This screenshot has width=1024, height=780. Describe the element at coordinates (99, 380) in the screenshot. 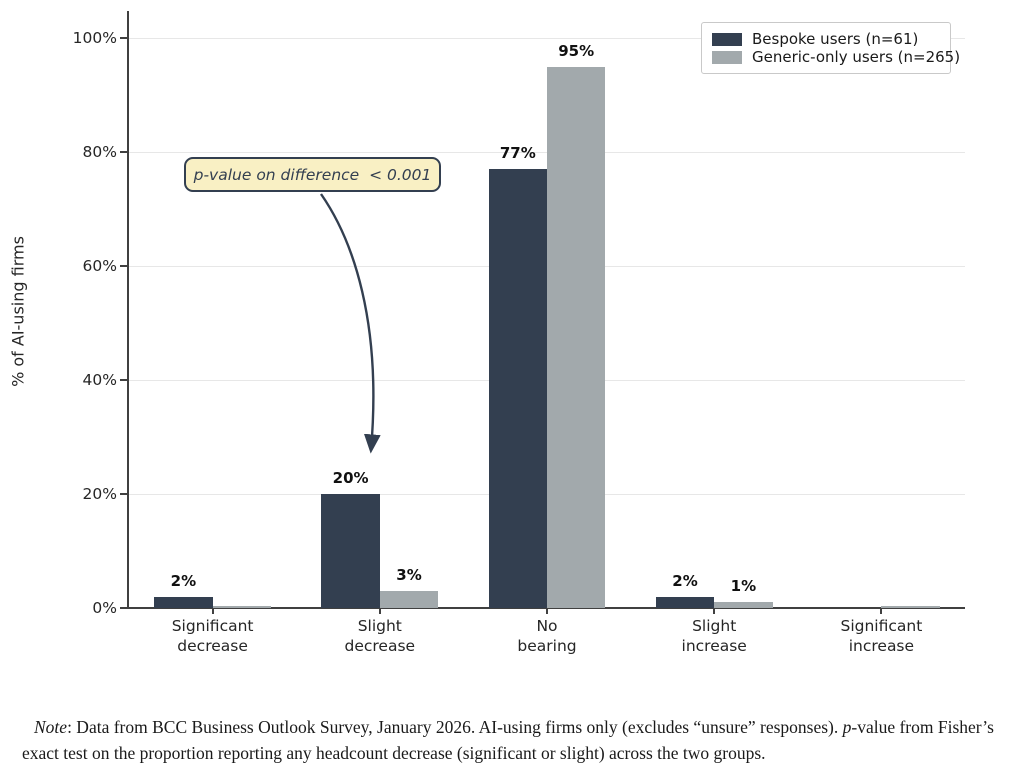

I see `y-tick-label: 40%` at that location.